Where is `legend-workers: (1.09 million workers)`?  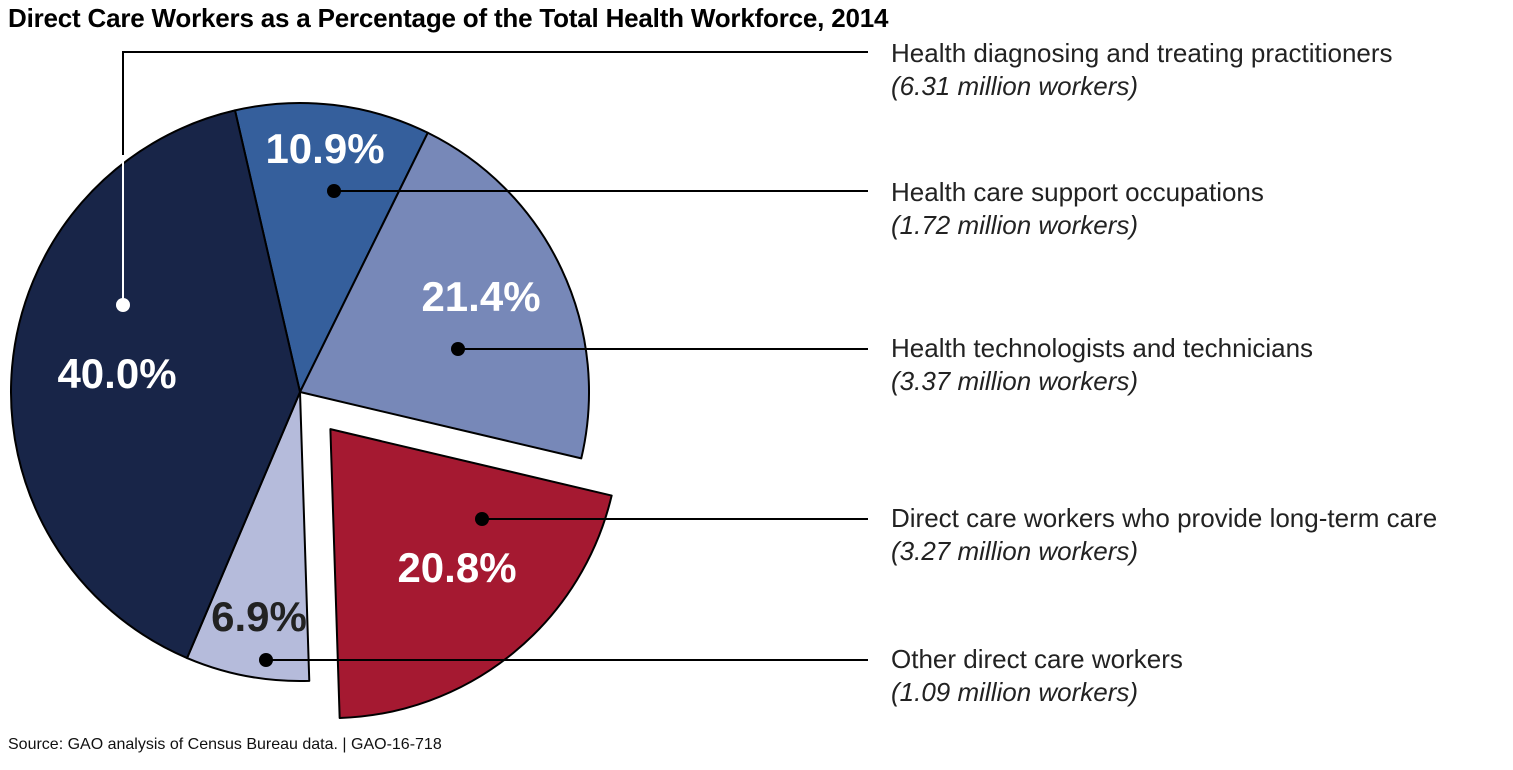 legend-workers: (1.09 million workers) is located at coordinates (1015, 692).